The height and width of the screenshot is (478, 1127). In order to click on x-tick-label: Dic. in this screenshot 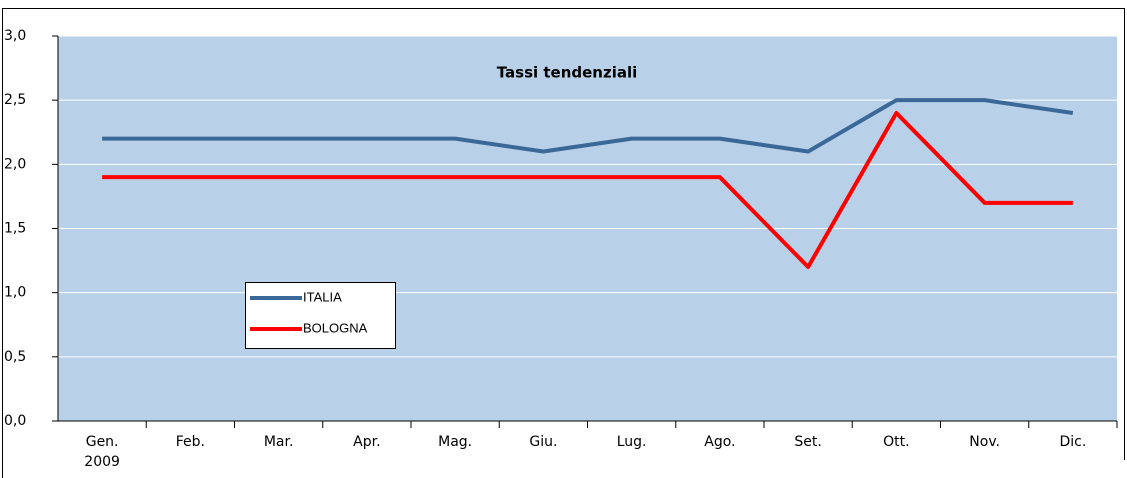, I will do `click(1072, 442)`.